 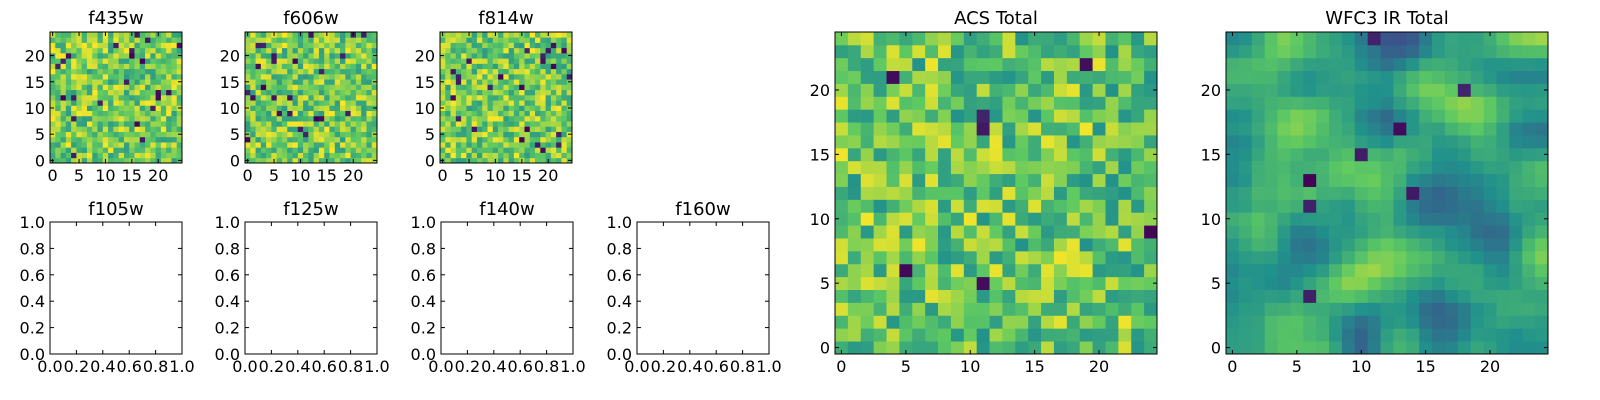 I want to click on y-tick-label: 0, so click(x=40, y=160).